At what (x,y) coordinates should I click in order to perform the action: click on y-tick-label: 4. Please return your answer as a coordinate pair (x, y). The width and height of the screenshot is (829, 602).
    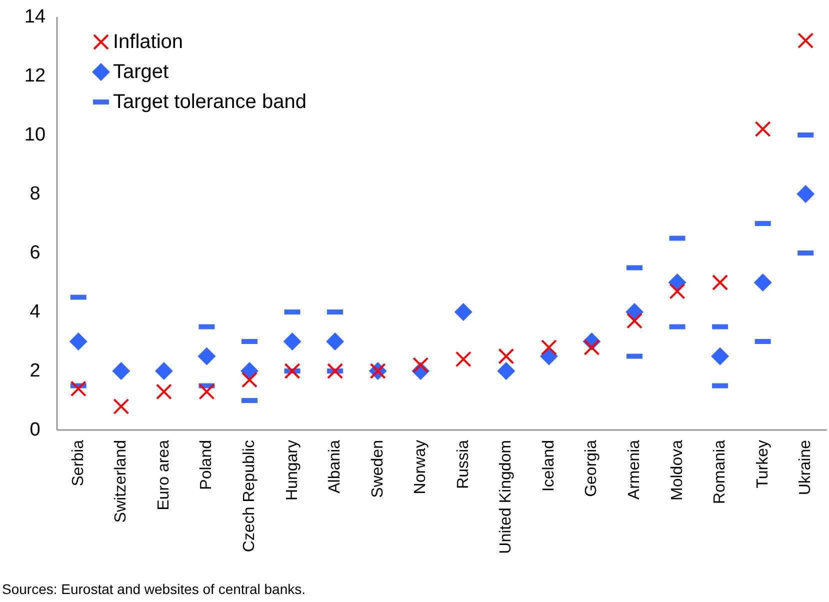
    Looking at the image, I should click on (35, 312).